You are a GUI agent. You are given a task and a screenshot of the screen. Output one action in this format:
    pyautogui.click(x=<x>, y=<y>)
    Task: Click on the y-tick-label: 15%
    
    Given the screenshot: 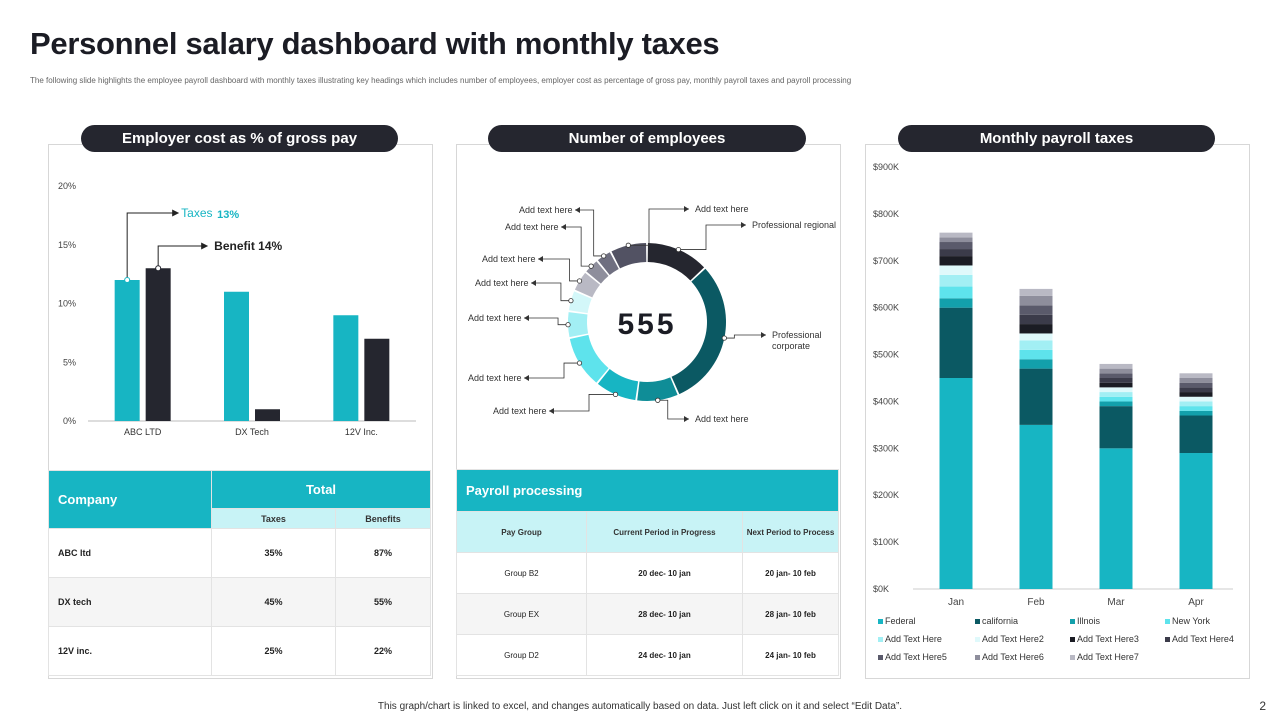 What is the action you would take?
    pyautogui.click(x=67, y=245)
    